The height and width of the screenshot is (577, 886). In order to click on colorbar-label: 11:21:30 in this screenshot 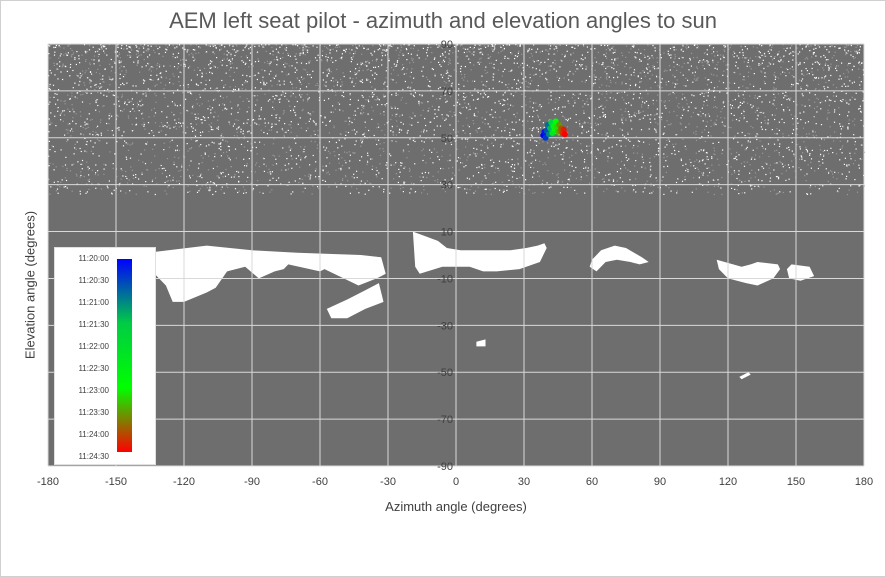, I will do `click(93, 324)`.